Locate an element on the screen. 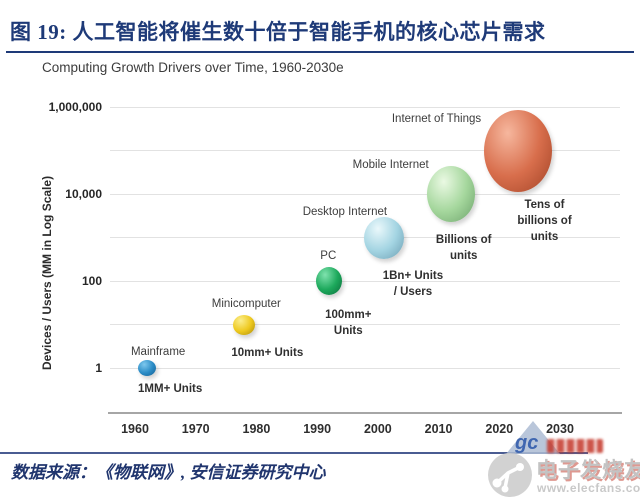 Image resolution: width=640 pixels, height=500 pixels. x-axis-tick-label: 1980 is located at coordinates (256, 429).